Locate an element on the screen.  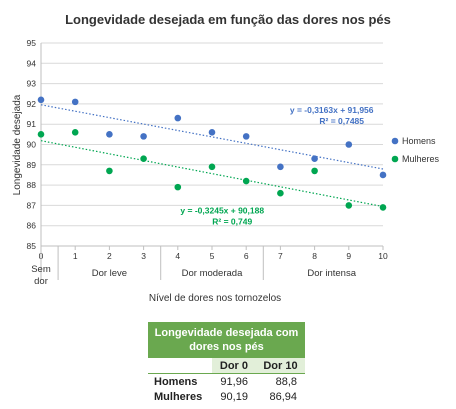
table-col-header: Dor 10 is located at coordinates (280, 366).